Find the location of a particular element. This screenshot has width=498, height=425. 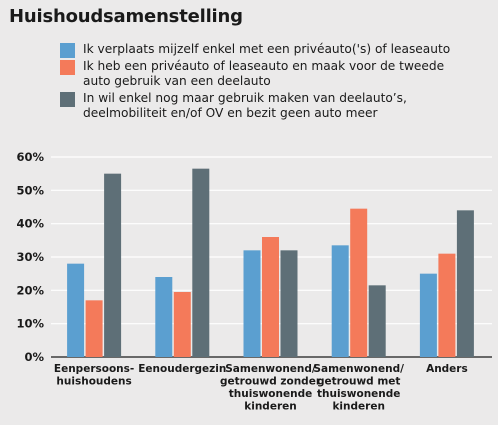

x-tick-label: getrouwd met is located at coordinates (358, 382).